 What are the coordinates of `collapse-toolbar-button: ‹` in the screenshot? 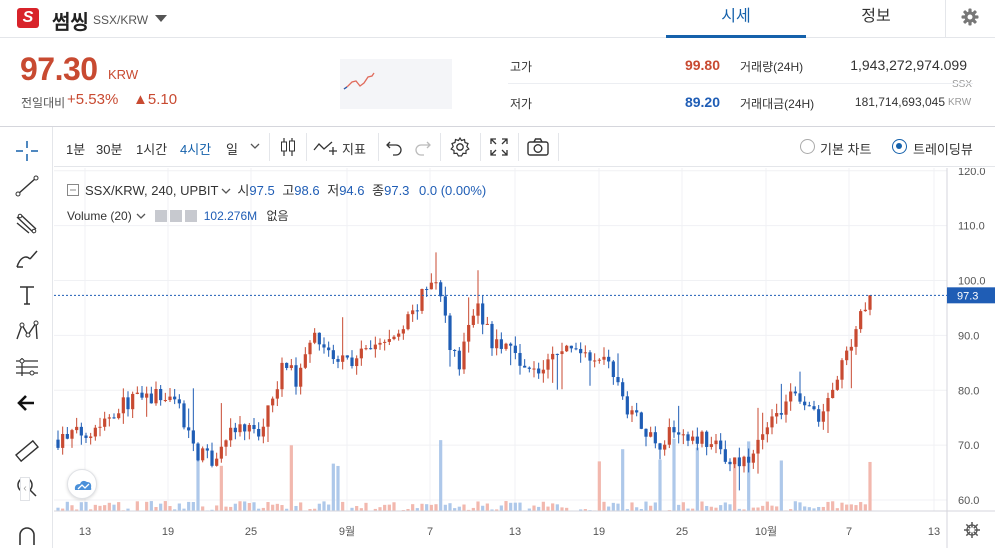 It's located at (25, 489).